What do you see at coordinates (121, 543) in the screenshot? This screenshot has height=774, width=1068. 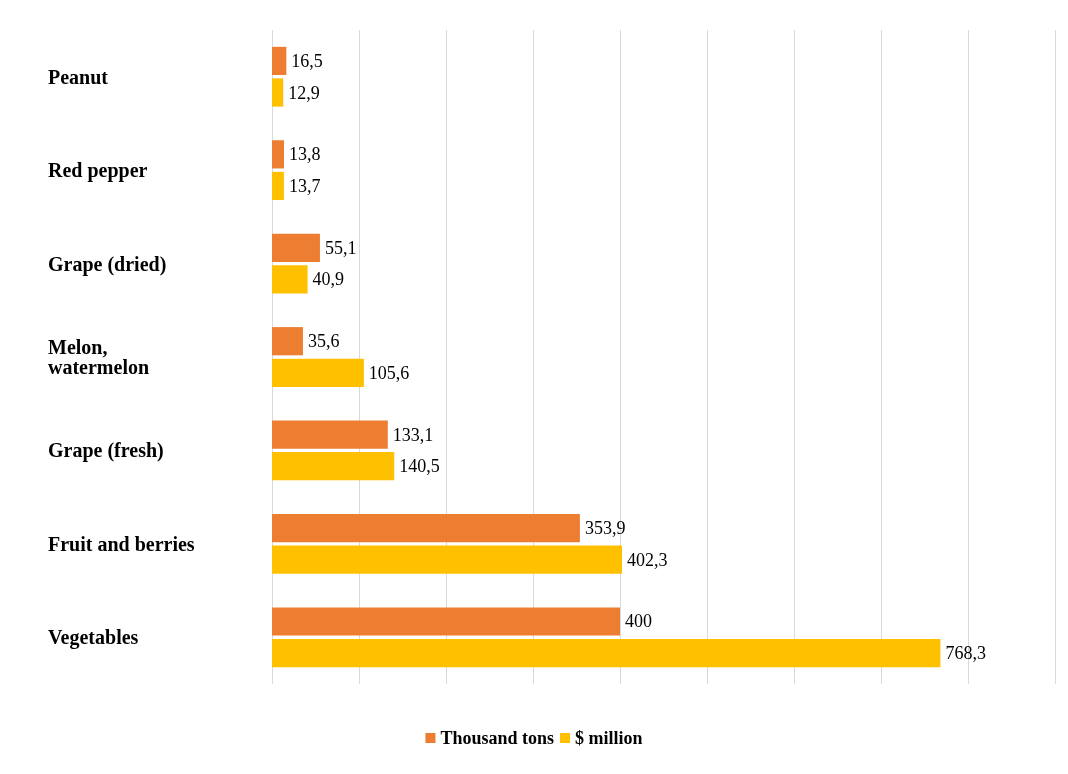 I see `y-tick-label: Fruit and berries` at bounding box center [121, 543].